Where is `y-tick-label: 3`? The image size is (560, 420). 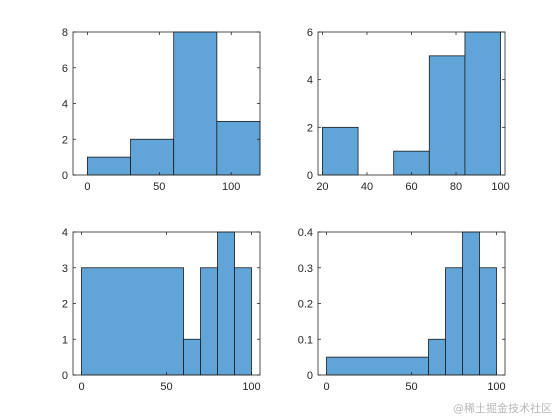
y-tick-label: 3 is located at coordinates (65, 269).